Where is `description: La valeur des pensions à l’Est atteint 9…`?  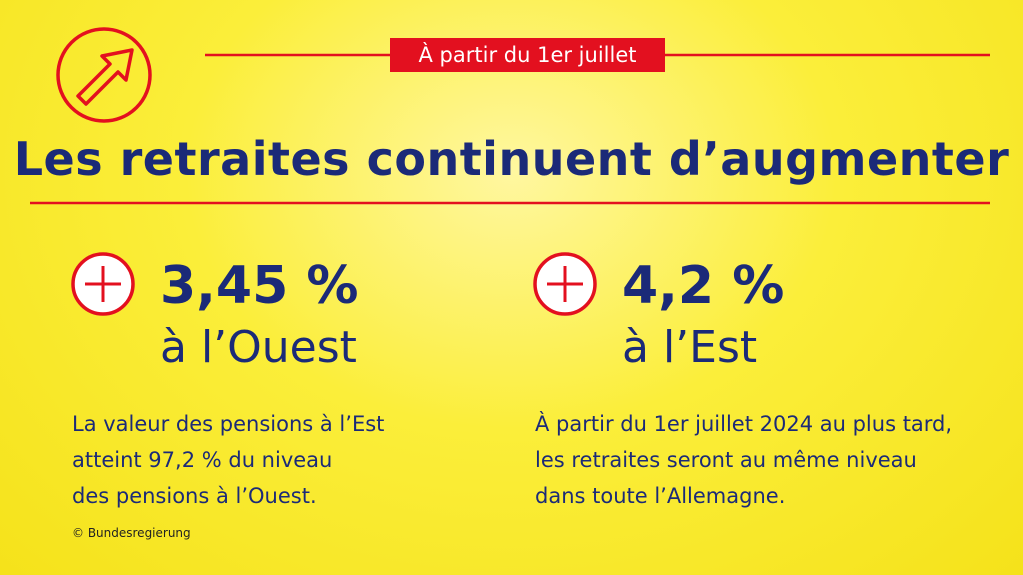
description: La valeur des pensions à l’Est atteint 9… is located at coordinates (228, 460).